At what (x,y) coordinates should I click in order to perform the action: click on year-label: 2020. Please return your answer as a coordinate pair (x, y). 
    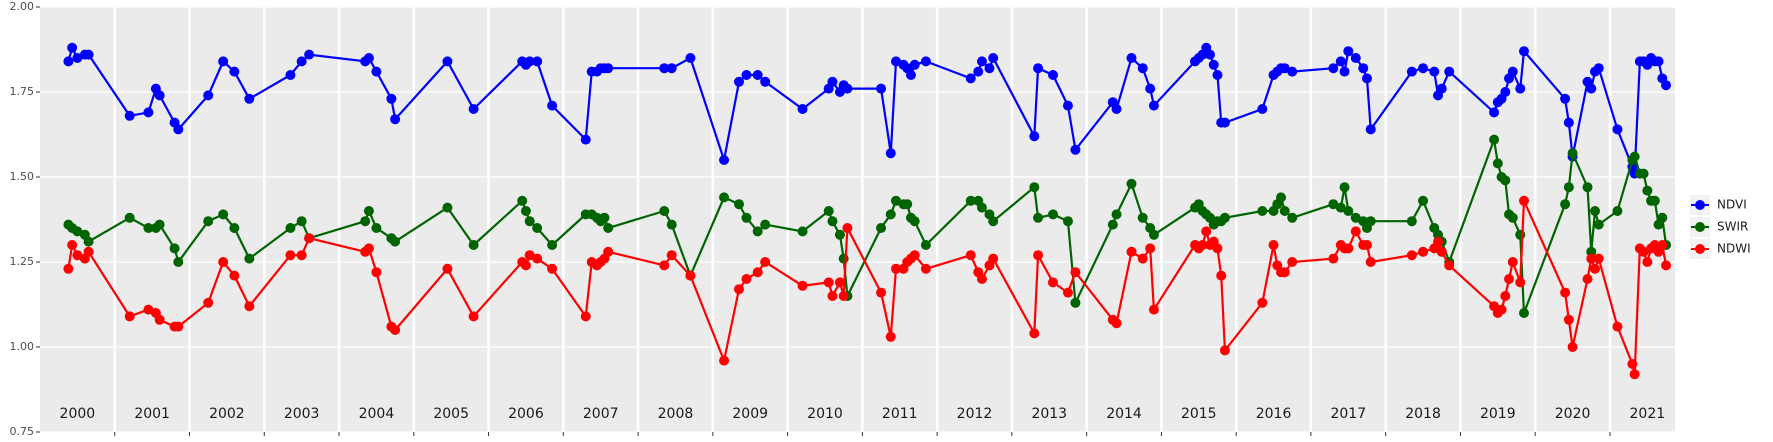
    Looking at the image, I should click on (1573, 414).